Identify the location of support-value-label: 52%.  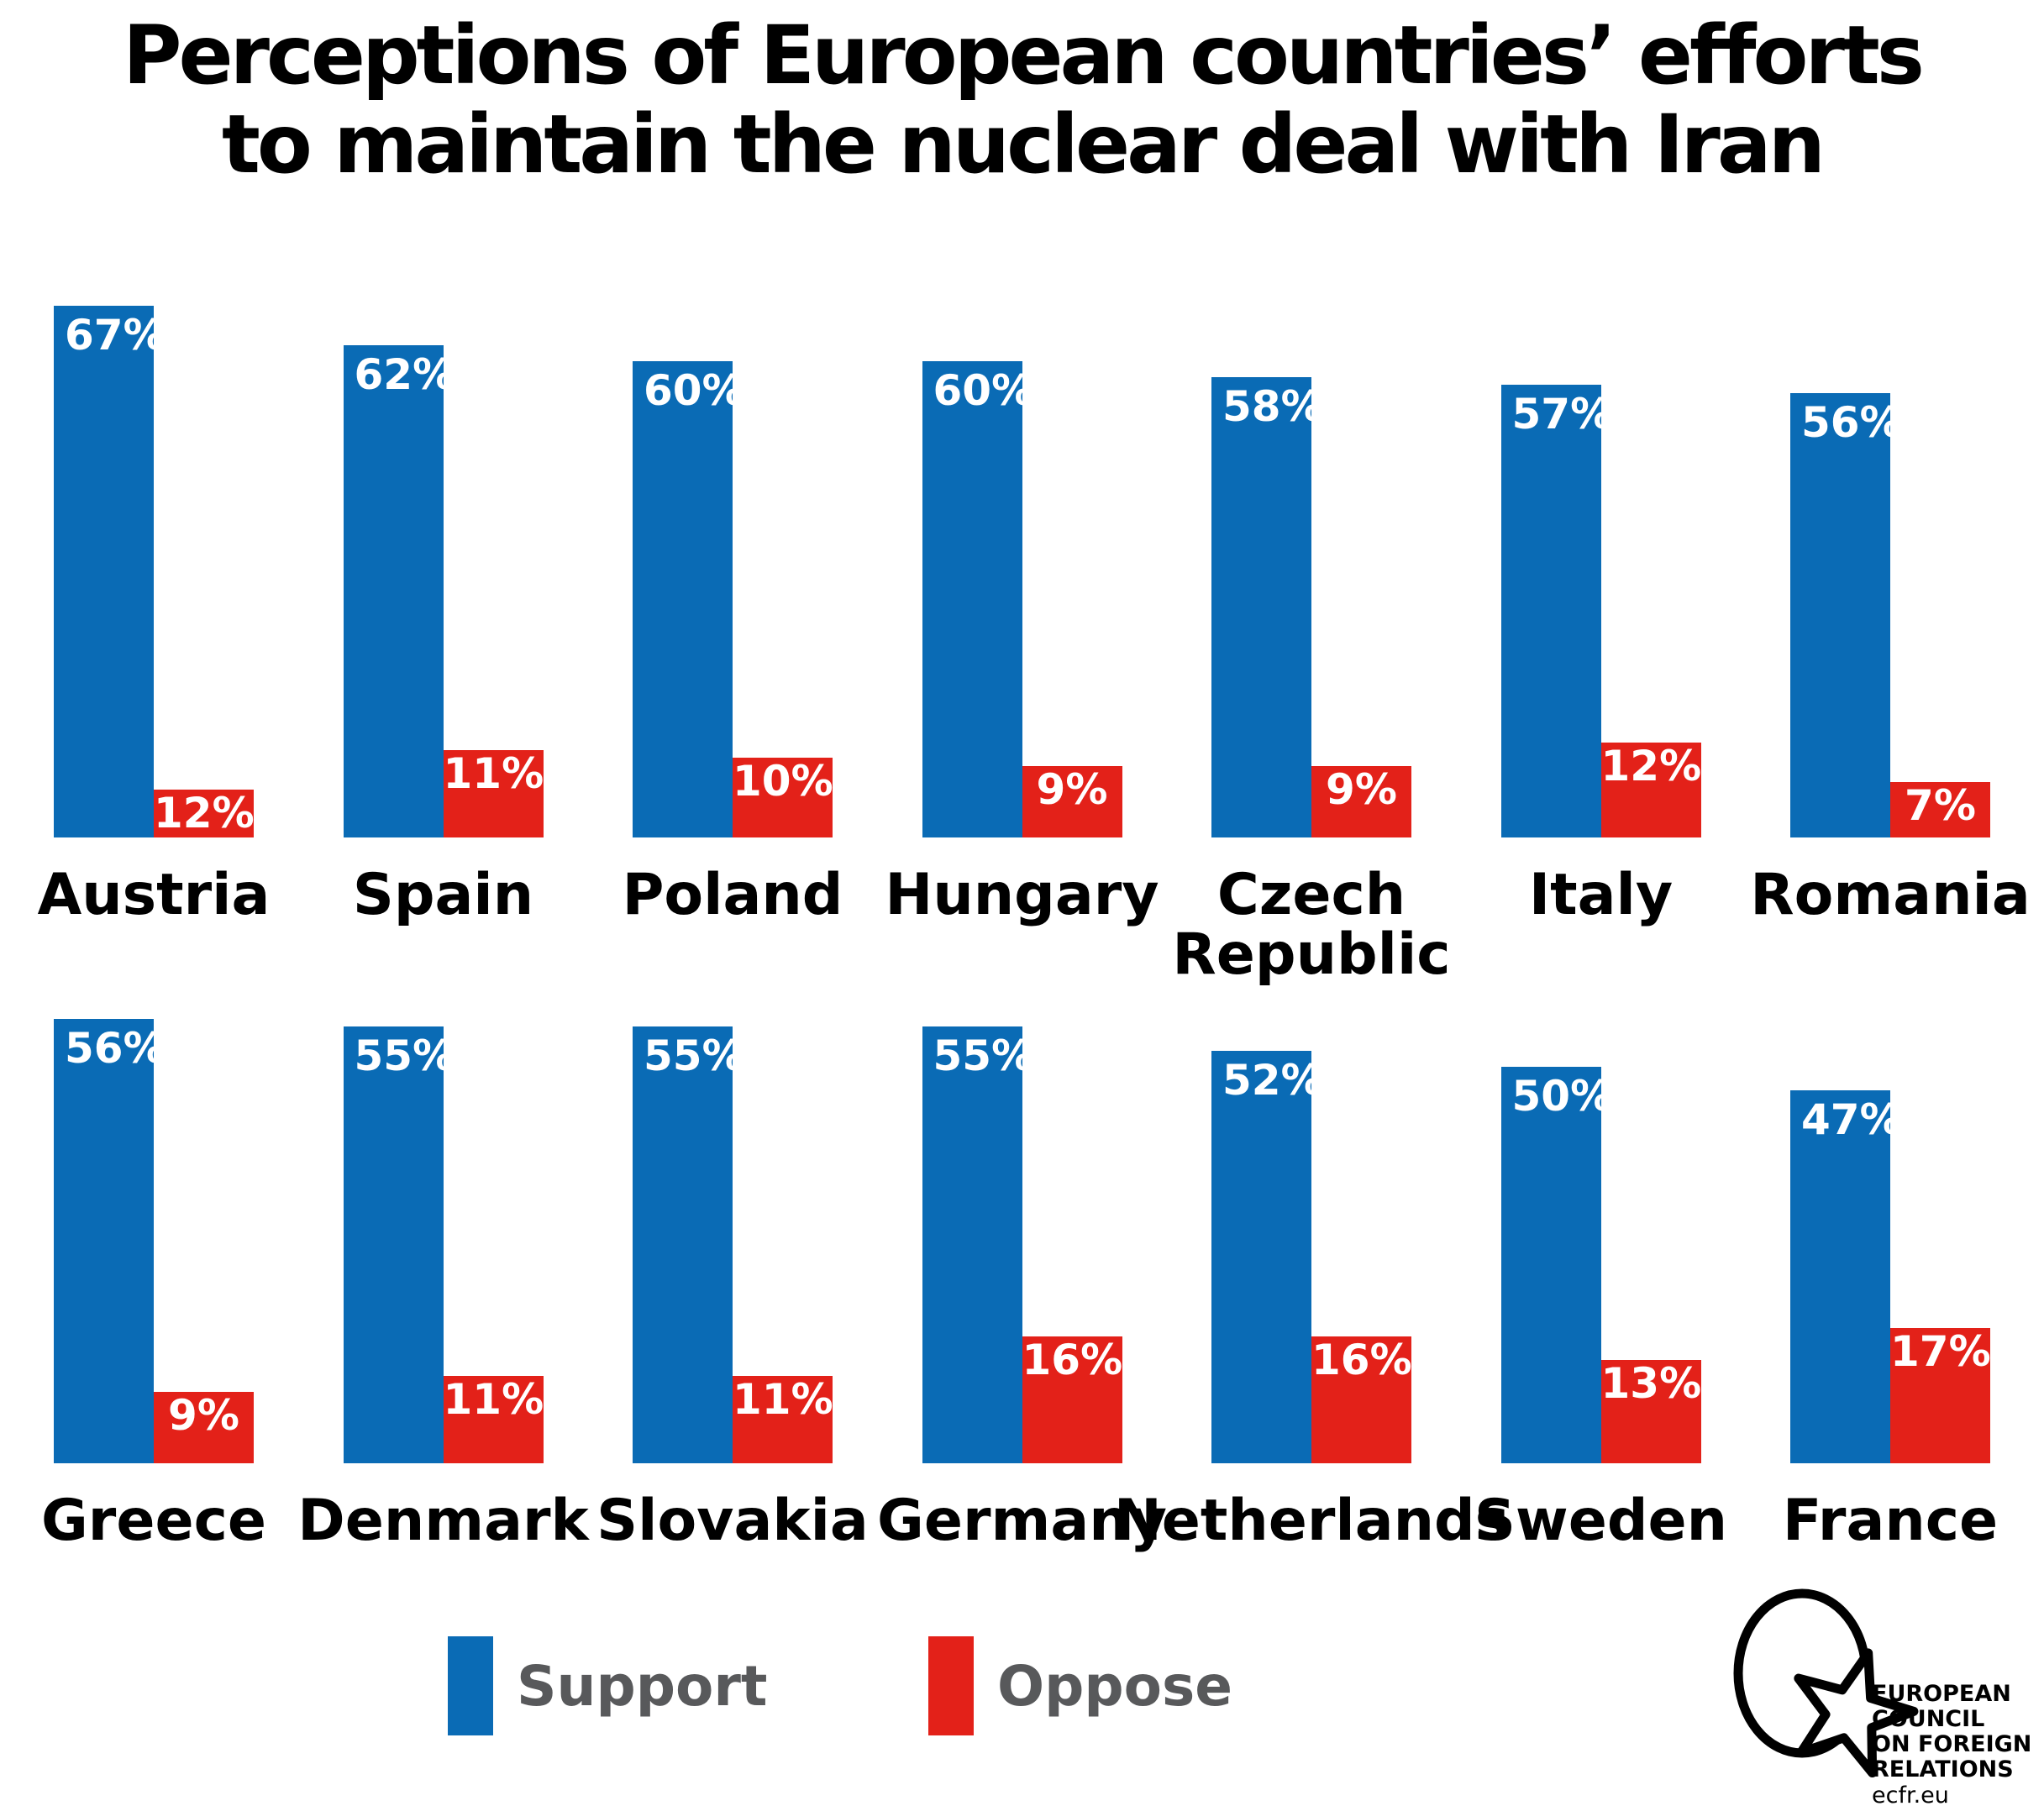
(1272, 1080).